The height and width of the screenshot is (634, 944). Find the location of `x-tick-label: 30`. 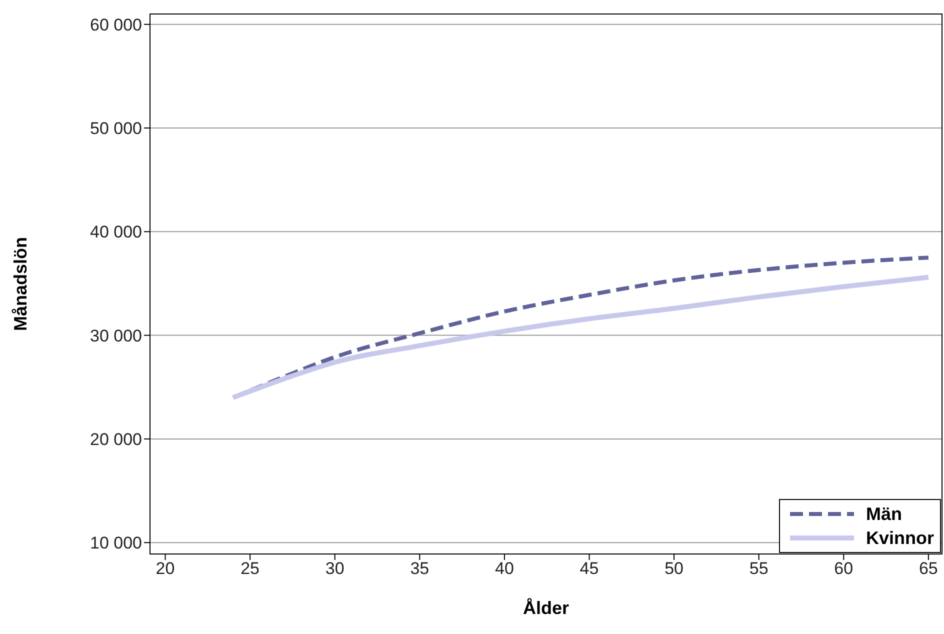

x-tick-label: 30 is located at coordinates (334, 568).